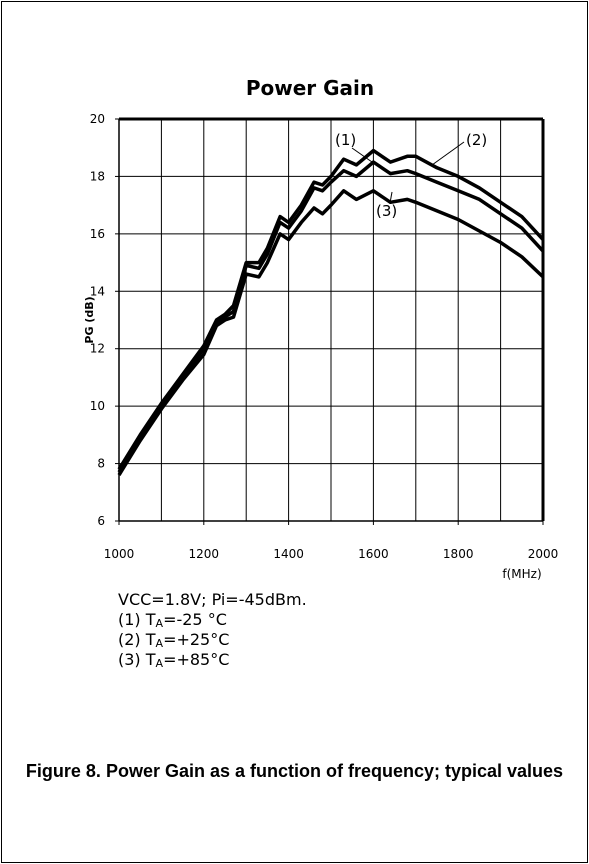 This screenshot has width=589, height=864. What do you see at coordinates (101, 464) in the screenshot?
I see `y-tick-label: 8` at bounding box center [101, 464].